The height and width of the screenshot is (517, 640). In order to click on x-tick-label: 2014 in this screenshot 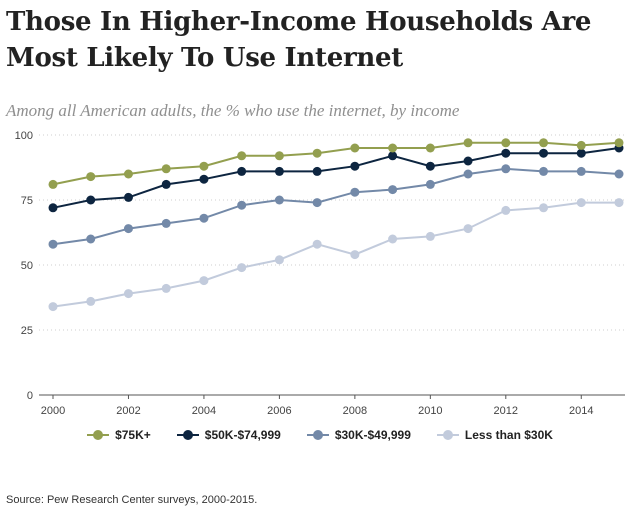, I will do `click(581, 411)`.